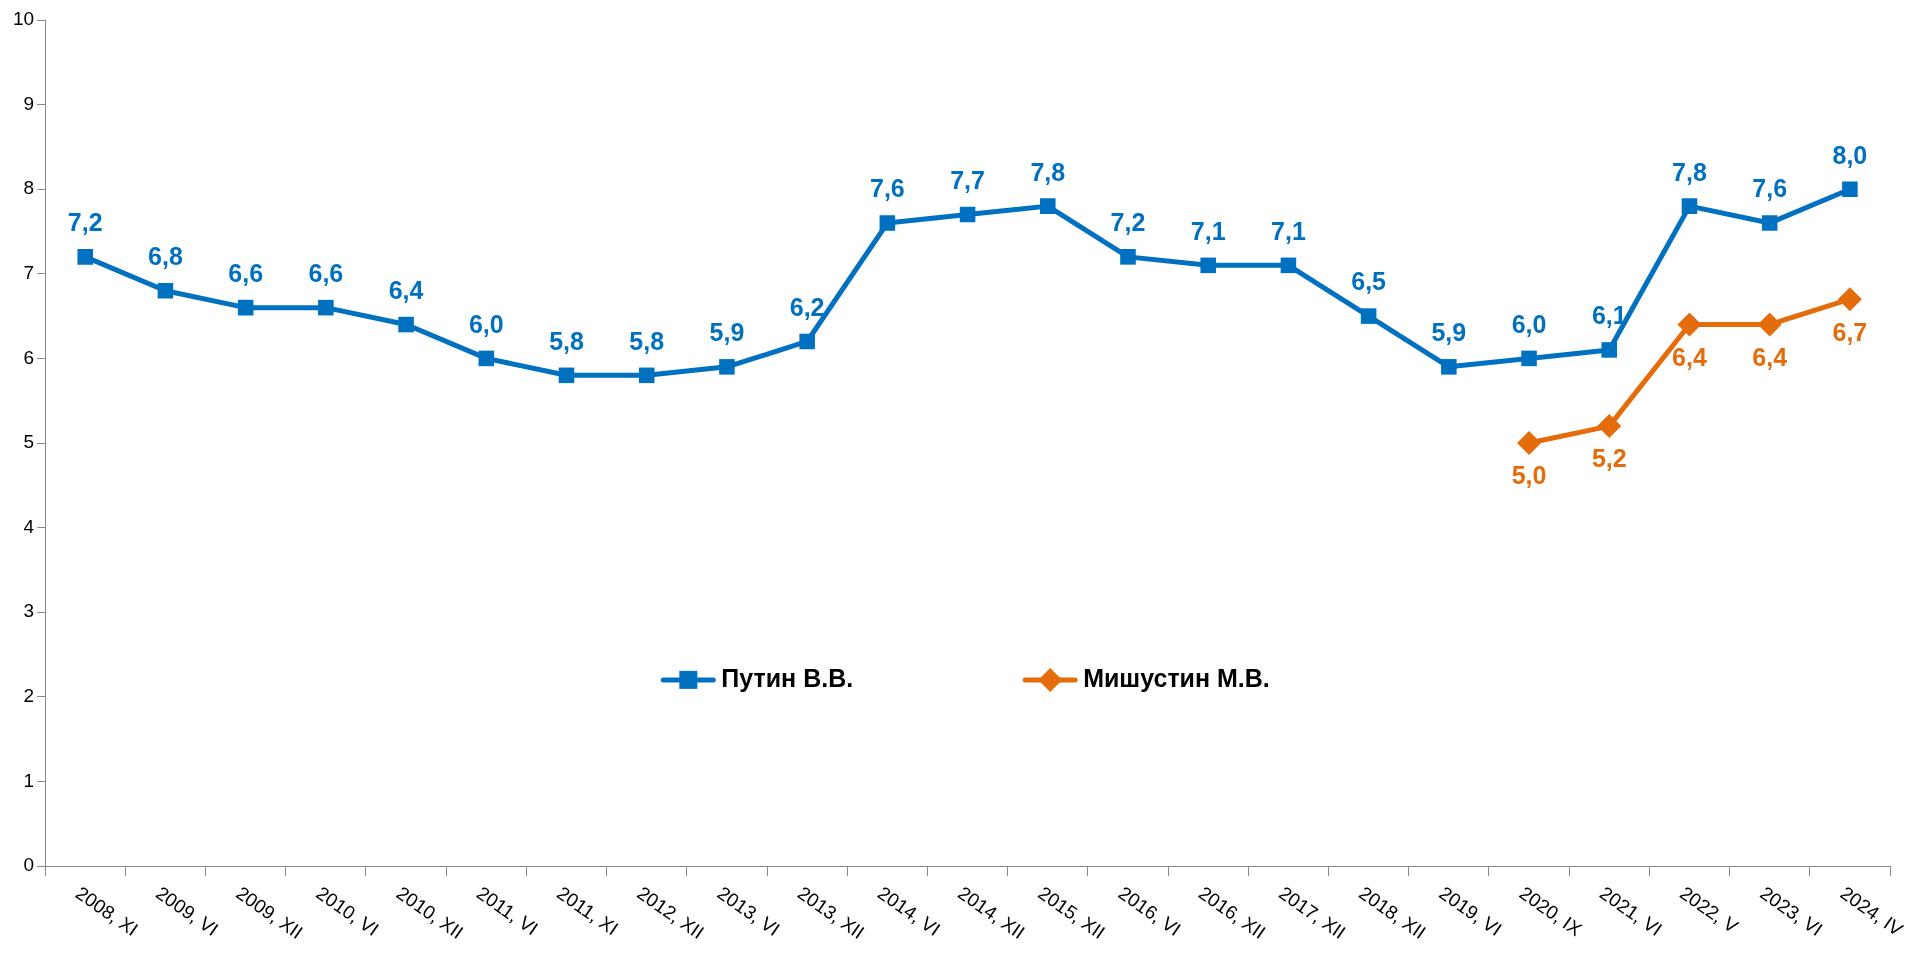 The image size is (1930, 971). Describe the element at coordinates (1176, 677) in the screenshot. I see `legend-label: Мишустин М.В.` at that location.